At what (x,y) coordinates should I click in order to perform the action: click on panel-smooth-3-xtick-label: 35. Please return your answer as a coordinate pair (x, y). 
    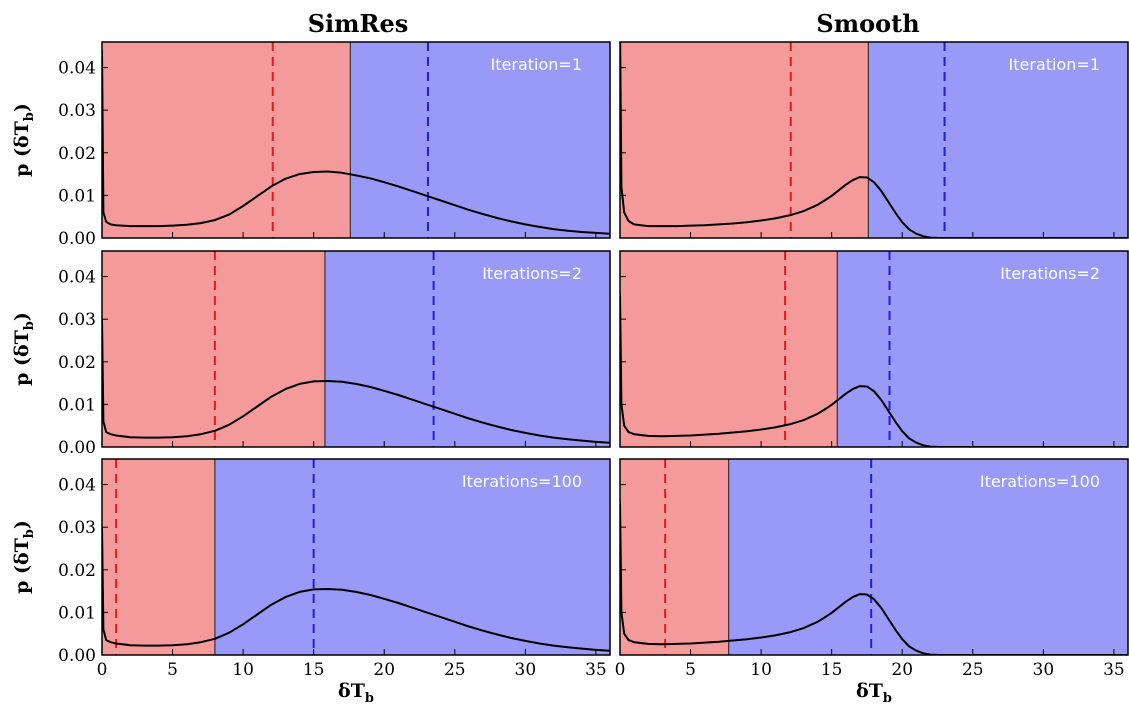
    Looking at the image, I should click on (1114, 670).